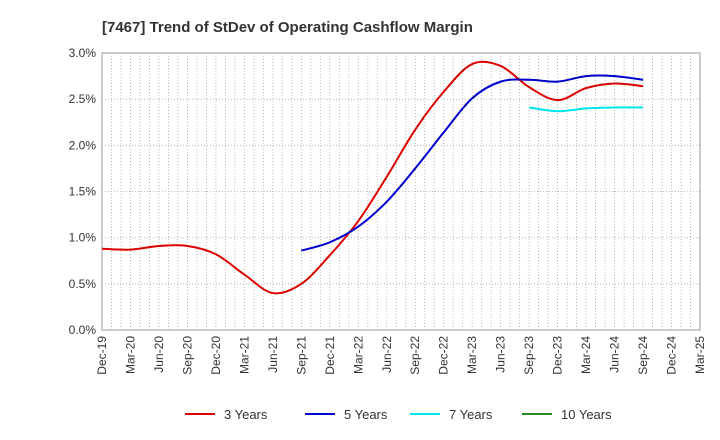 This screenshot has width=720, height=440. What do you see at coordinates (586, 355) in the screenshot?
I see `x-tick-label: Mar-24` at bounding box center [586, 355].